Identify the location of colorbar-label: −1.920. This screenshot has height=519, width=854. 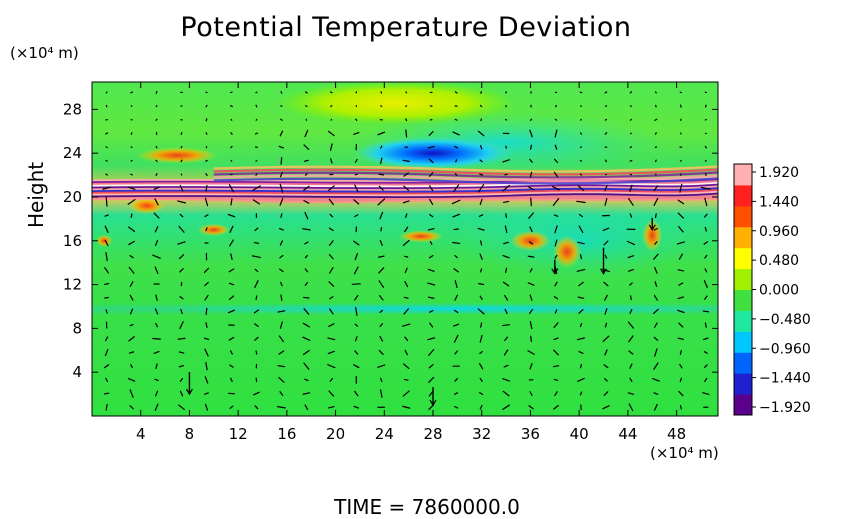
(785, 408).